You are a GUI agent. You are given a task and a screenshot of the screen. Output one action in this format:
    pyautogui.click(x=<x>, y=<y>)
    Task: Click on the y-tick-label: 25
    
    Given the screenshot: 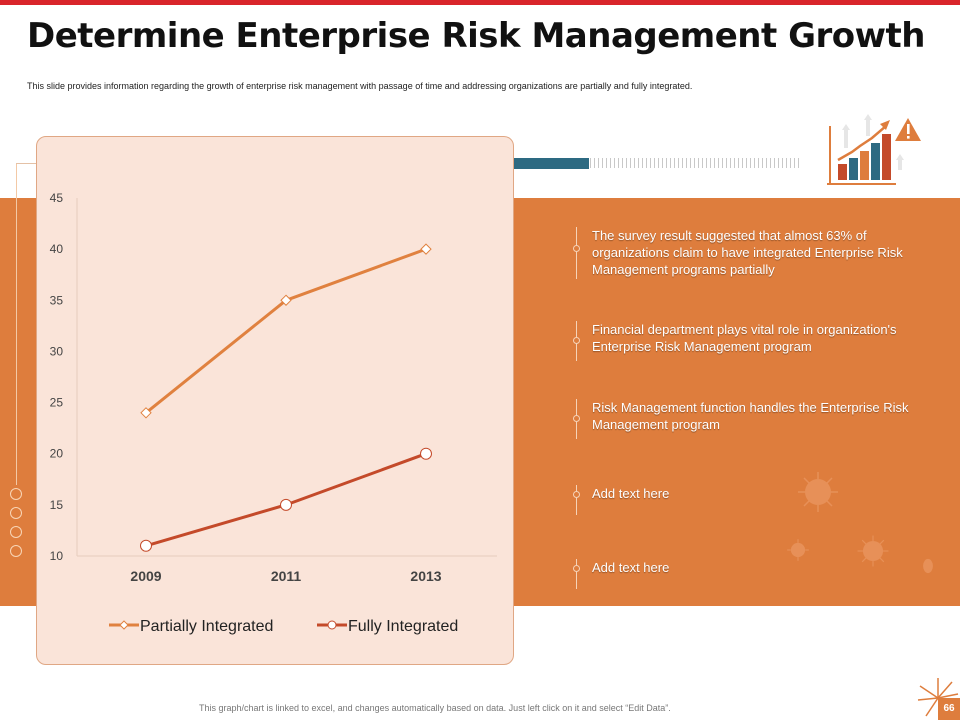 What is the action you would take?
    pyautogui.click(x=57, y=403)
    